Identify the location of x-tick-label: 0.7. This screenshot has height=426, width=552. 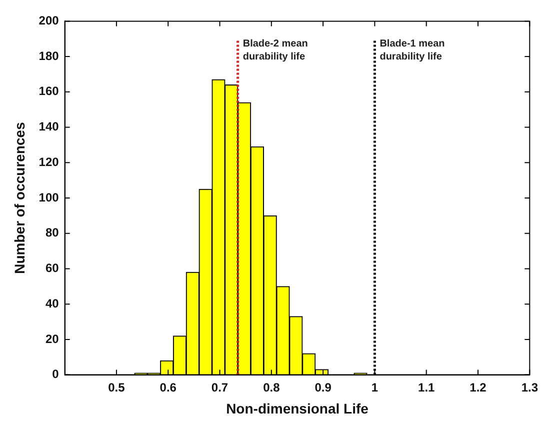
(219, 387).